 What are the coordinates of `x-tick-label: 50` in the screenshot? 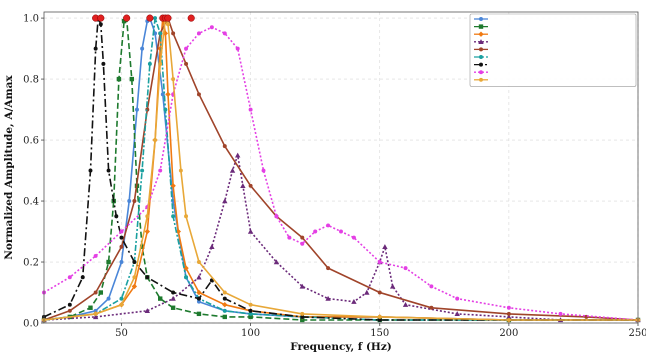 It's located at (121, 333).